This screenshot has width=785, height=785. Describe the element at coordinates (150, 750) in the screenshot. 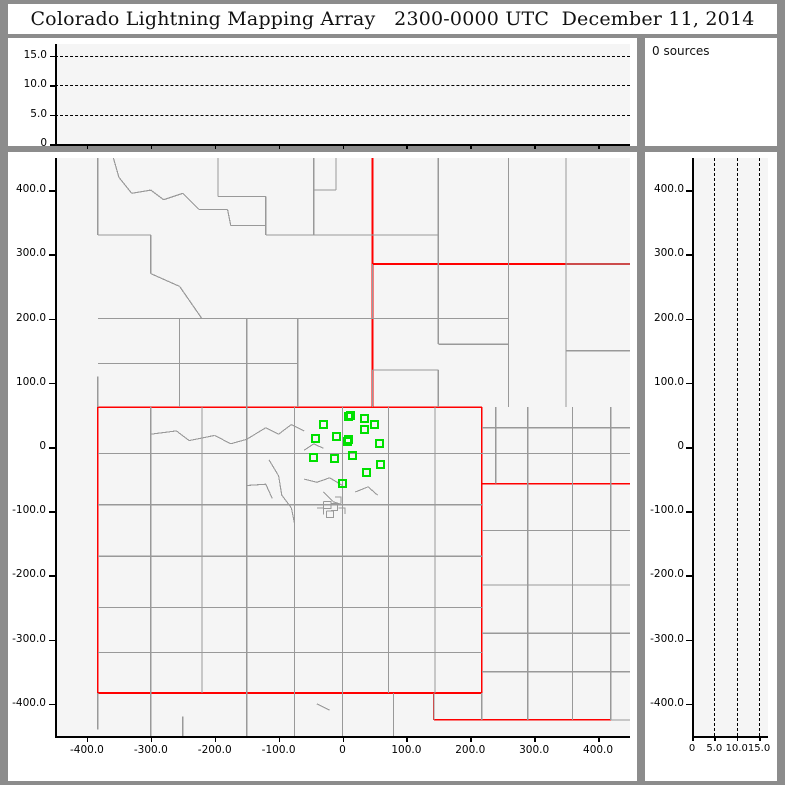

I see `map-x-ticklabel: -300.0` at that location.